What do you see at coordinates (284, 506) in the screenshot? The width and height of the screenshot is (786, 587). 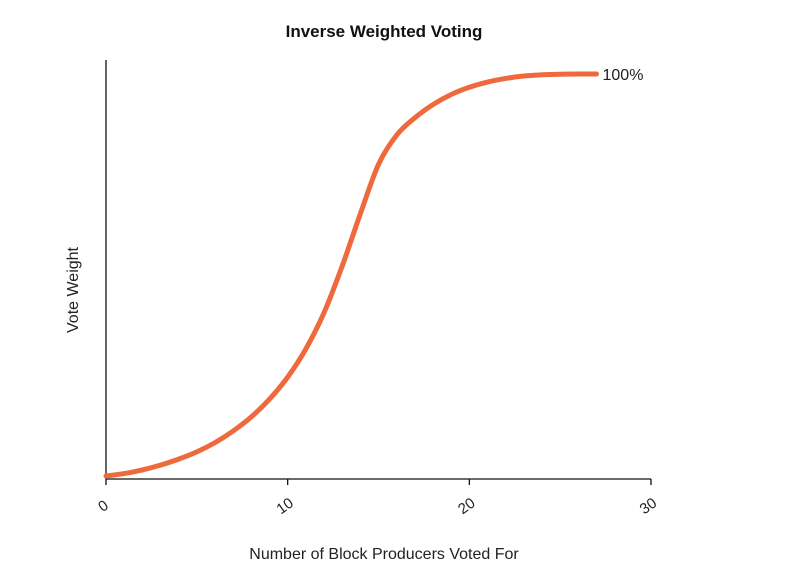 I see `x-tick-label-10: 10` at bounding box center [284, 506].